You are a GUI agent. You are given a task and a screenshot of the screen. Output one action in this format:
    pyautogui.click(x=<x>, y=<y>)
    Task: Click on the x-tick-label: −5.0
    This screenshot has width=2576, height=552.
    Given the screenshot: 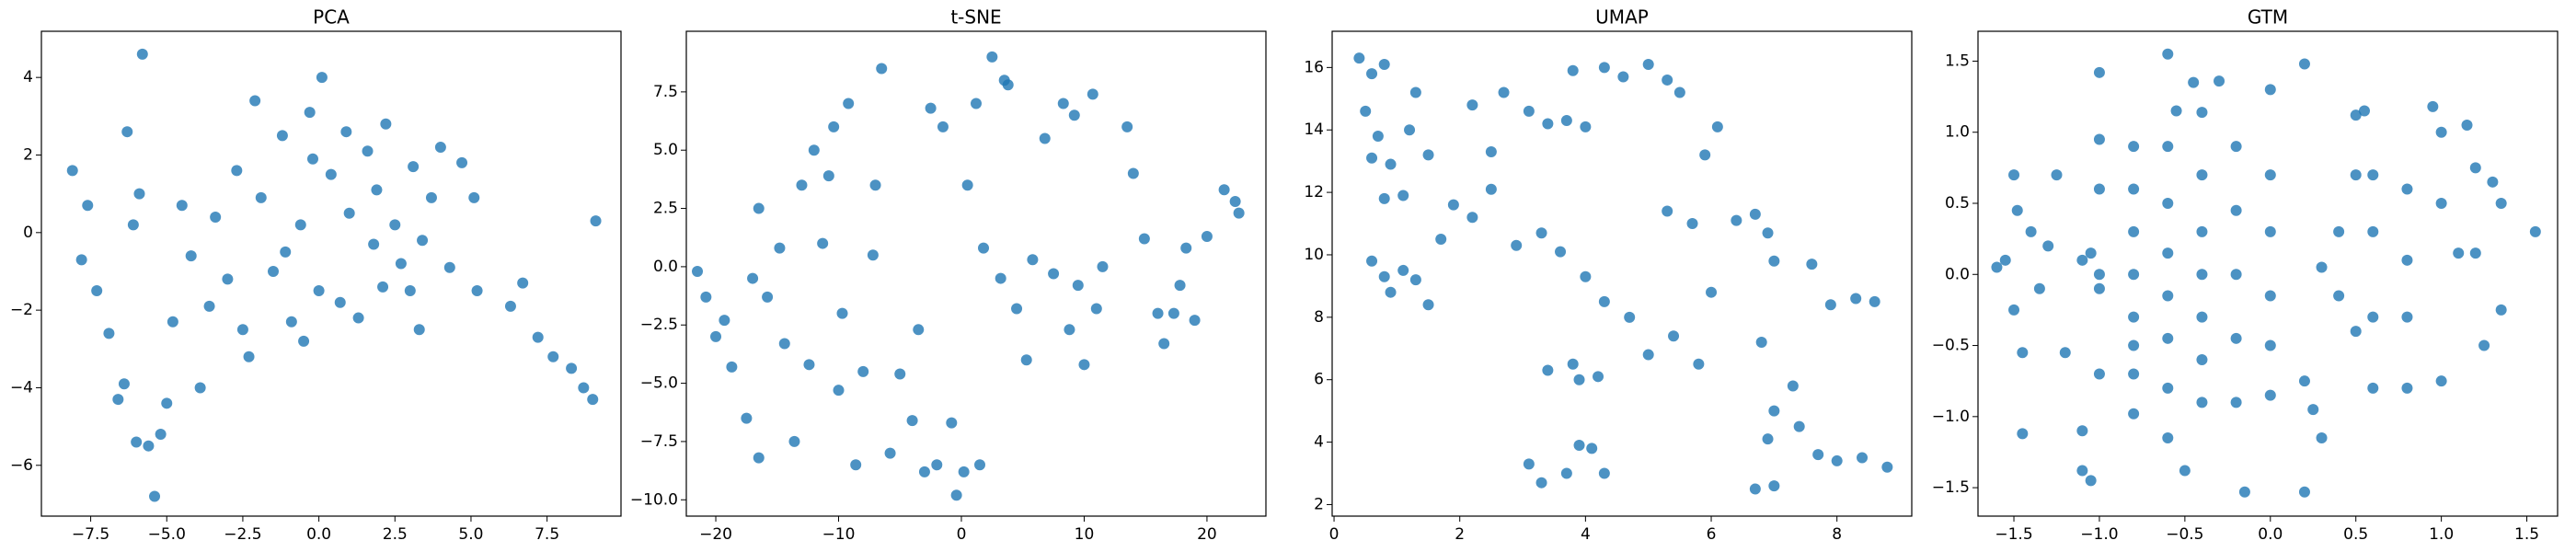 What is the action you would take?
    pyautogui.click(x=167, y=534)
    